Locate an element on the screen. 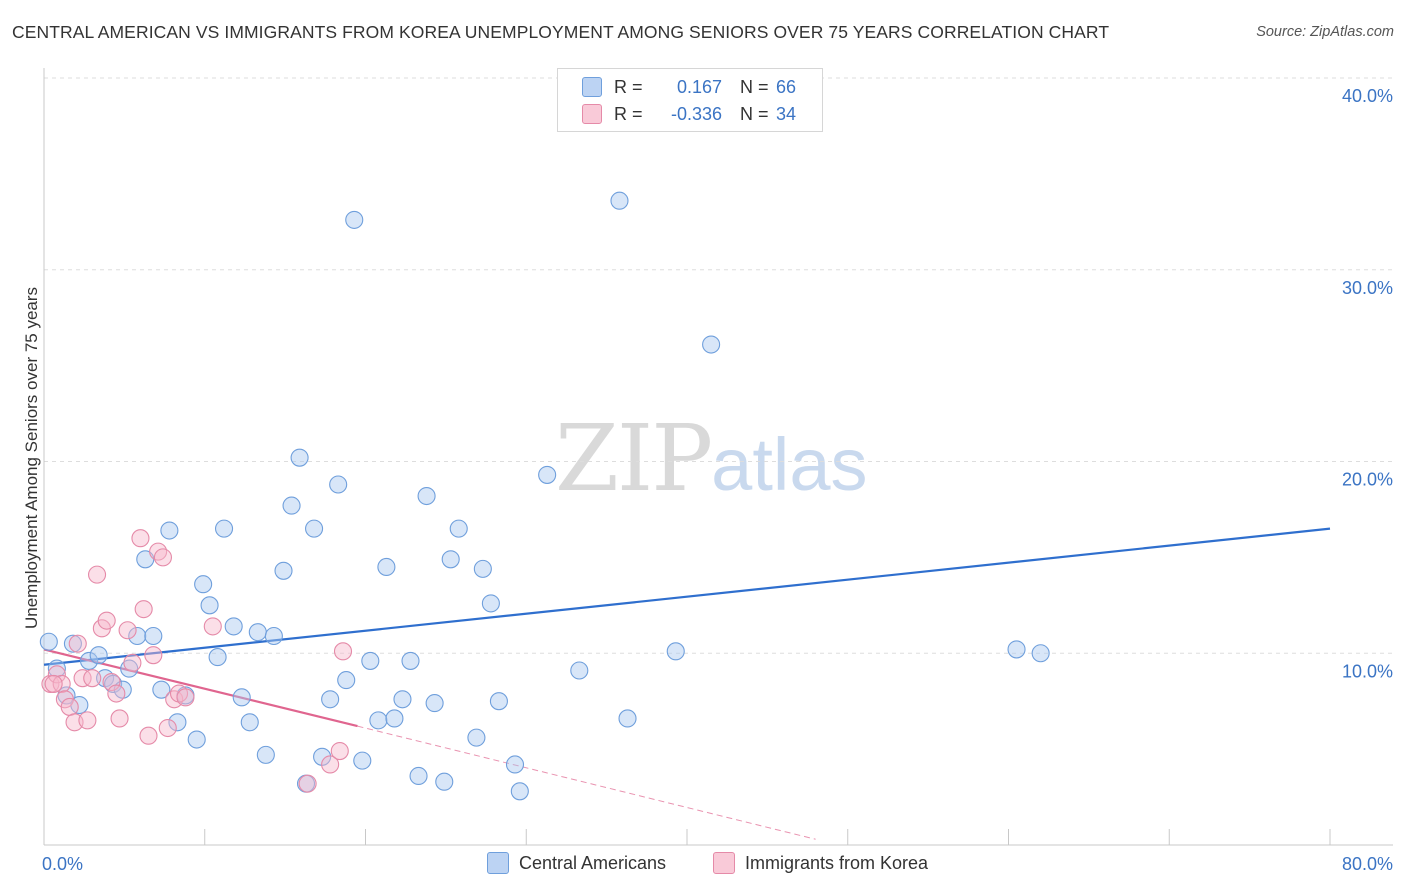  legend-r-label: R = is located at coordinates (628, 113).